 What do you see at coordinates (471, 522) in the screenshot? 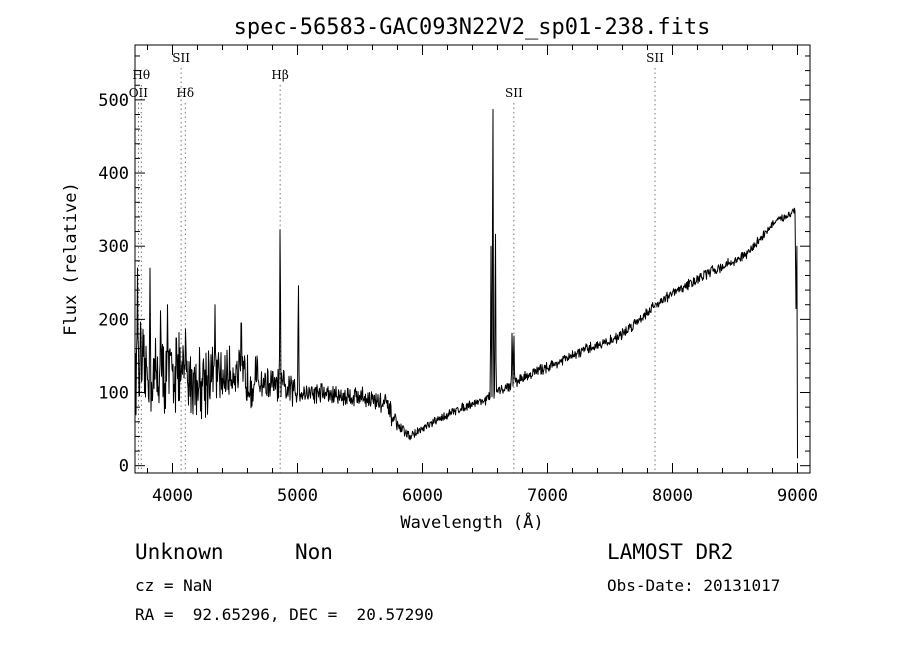
I see `x-axis-label: Wavelength (Å)` at bounding box center [471, 522].